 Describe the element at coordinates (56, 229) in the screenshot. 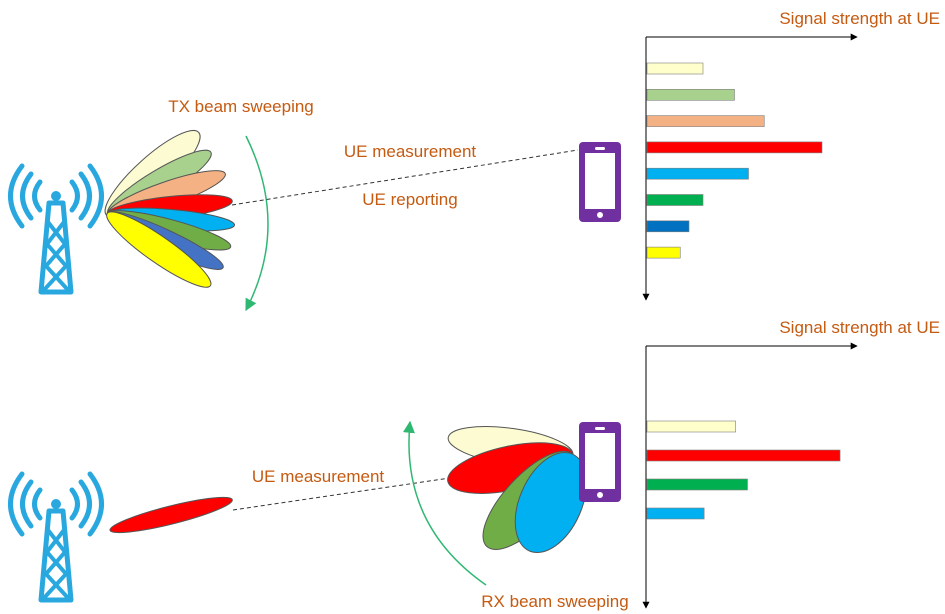

I see `base-station-tower-icon-top` at that location.